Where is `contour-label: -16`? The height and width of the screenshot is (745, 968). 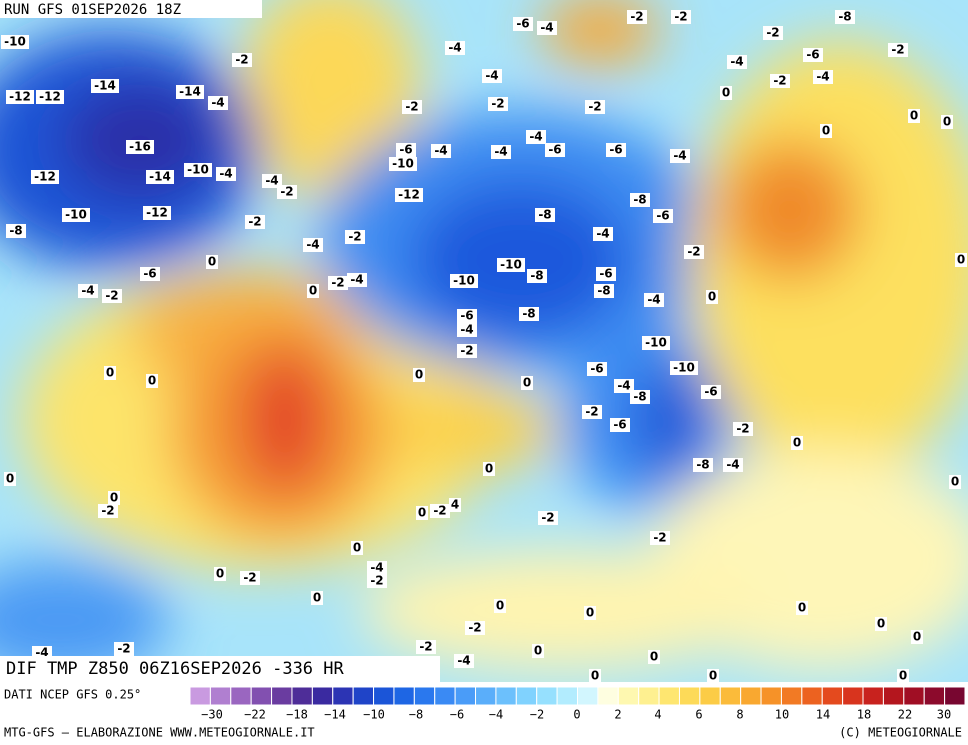
contour-label: -16 is located at coordinates (140, 147).